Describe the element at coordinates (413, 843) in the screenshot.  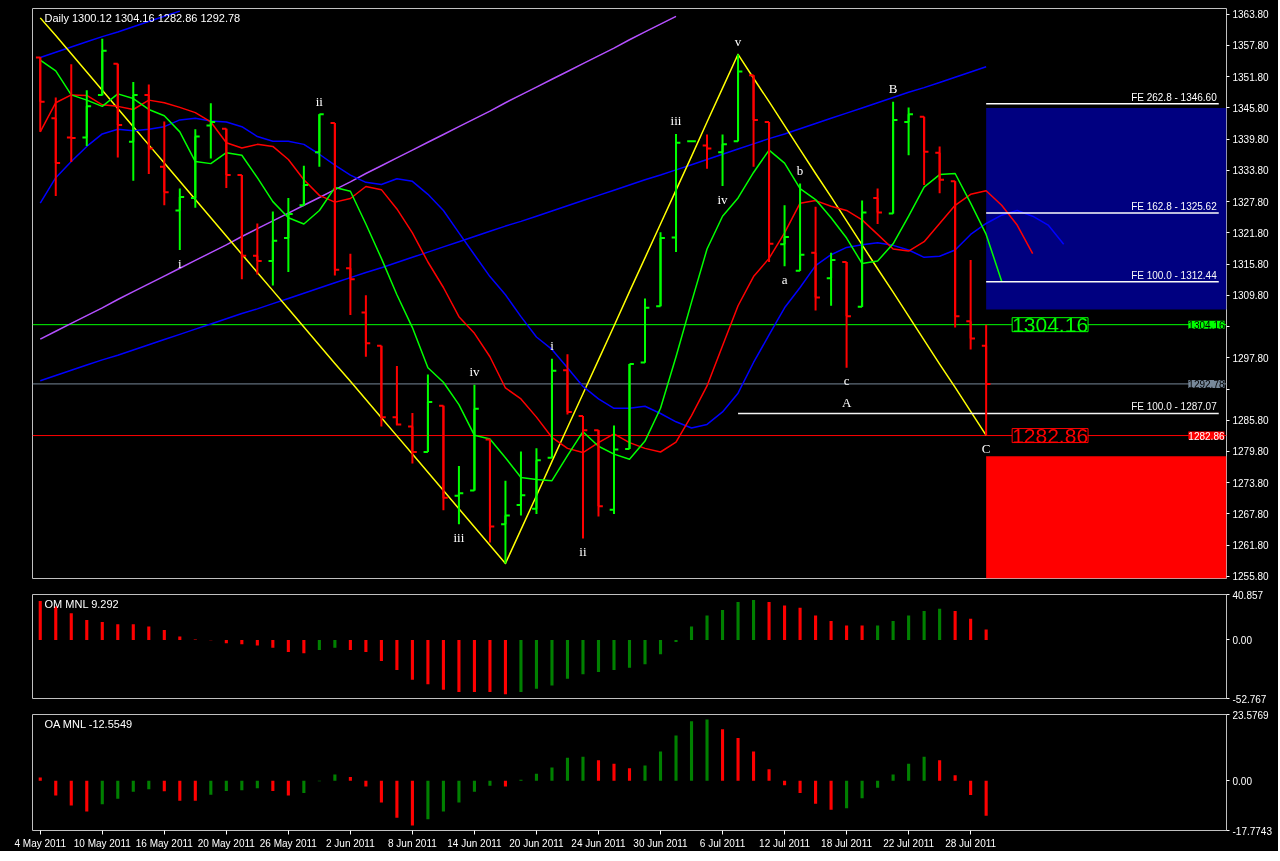
I see `x-tick-label: 8 Jun 2011` at that location.